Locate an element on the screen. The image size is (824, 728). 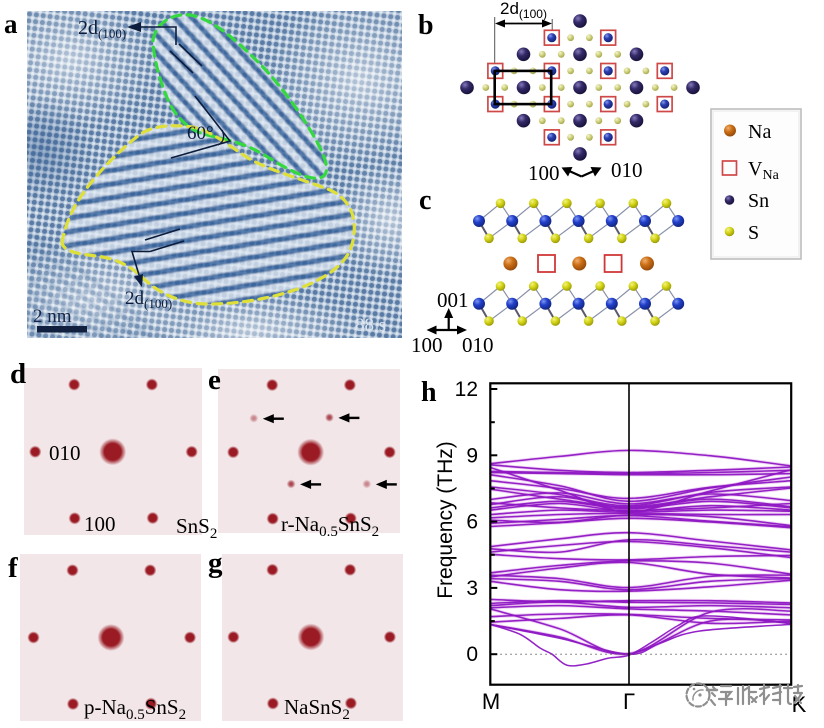
svg-text: p-Na0.5SnS2 is located at coordinates (135, 709).